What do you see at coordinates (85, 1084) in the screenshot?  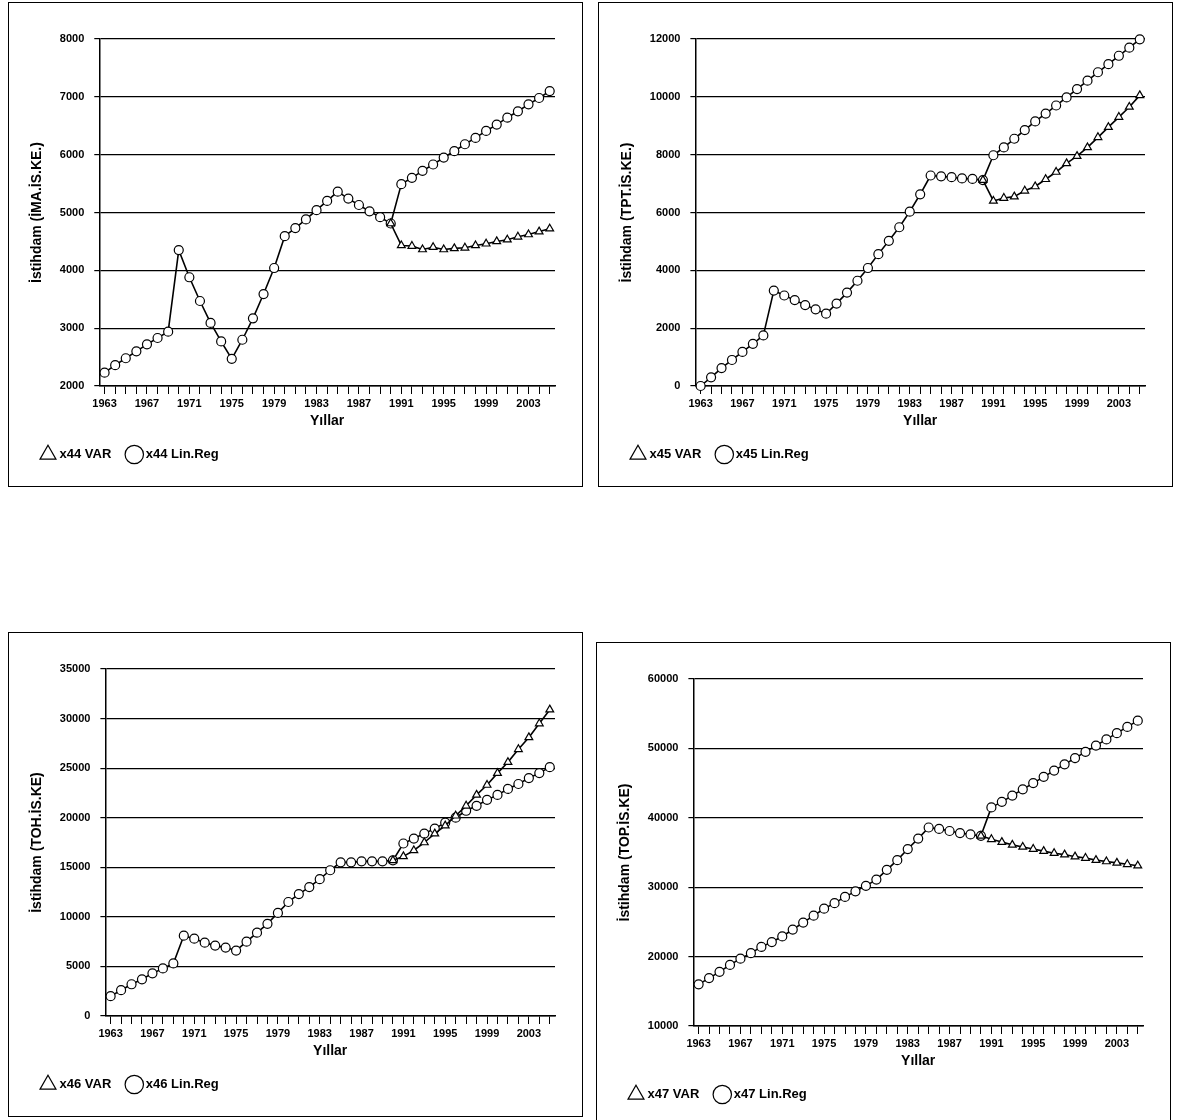 I see `legend-label: x46 VAR` at bounding box center [85, 1084].